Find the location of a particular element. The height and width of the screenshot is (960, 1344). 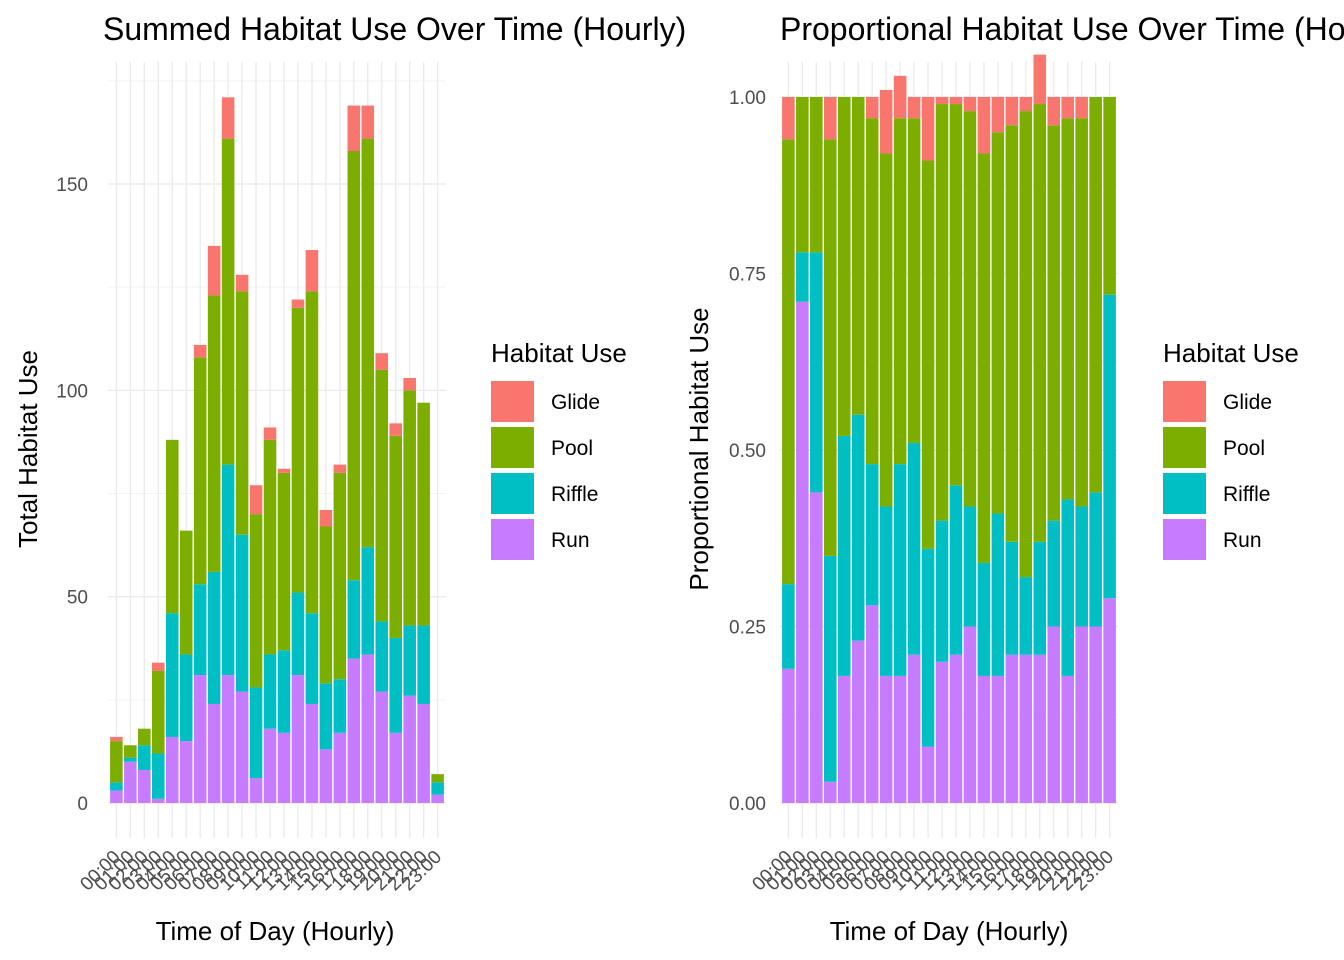

y-tick-label: 0.00 is located at coordinates (747, 804).